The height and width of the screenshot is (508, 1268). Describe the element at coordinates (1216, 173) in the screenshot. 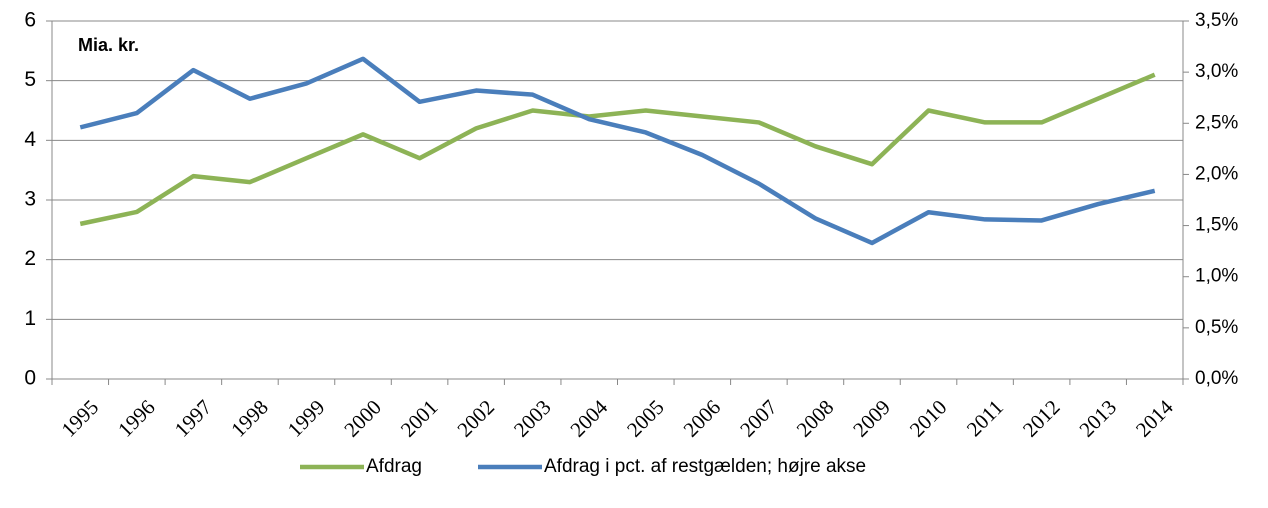

I see `y2-tick-label: 2,0%` at that location.